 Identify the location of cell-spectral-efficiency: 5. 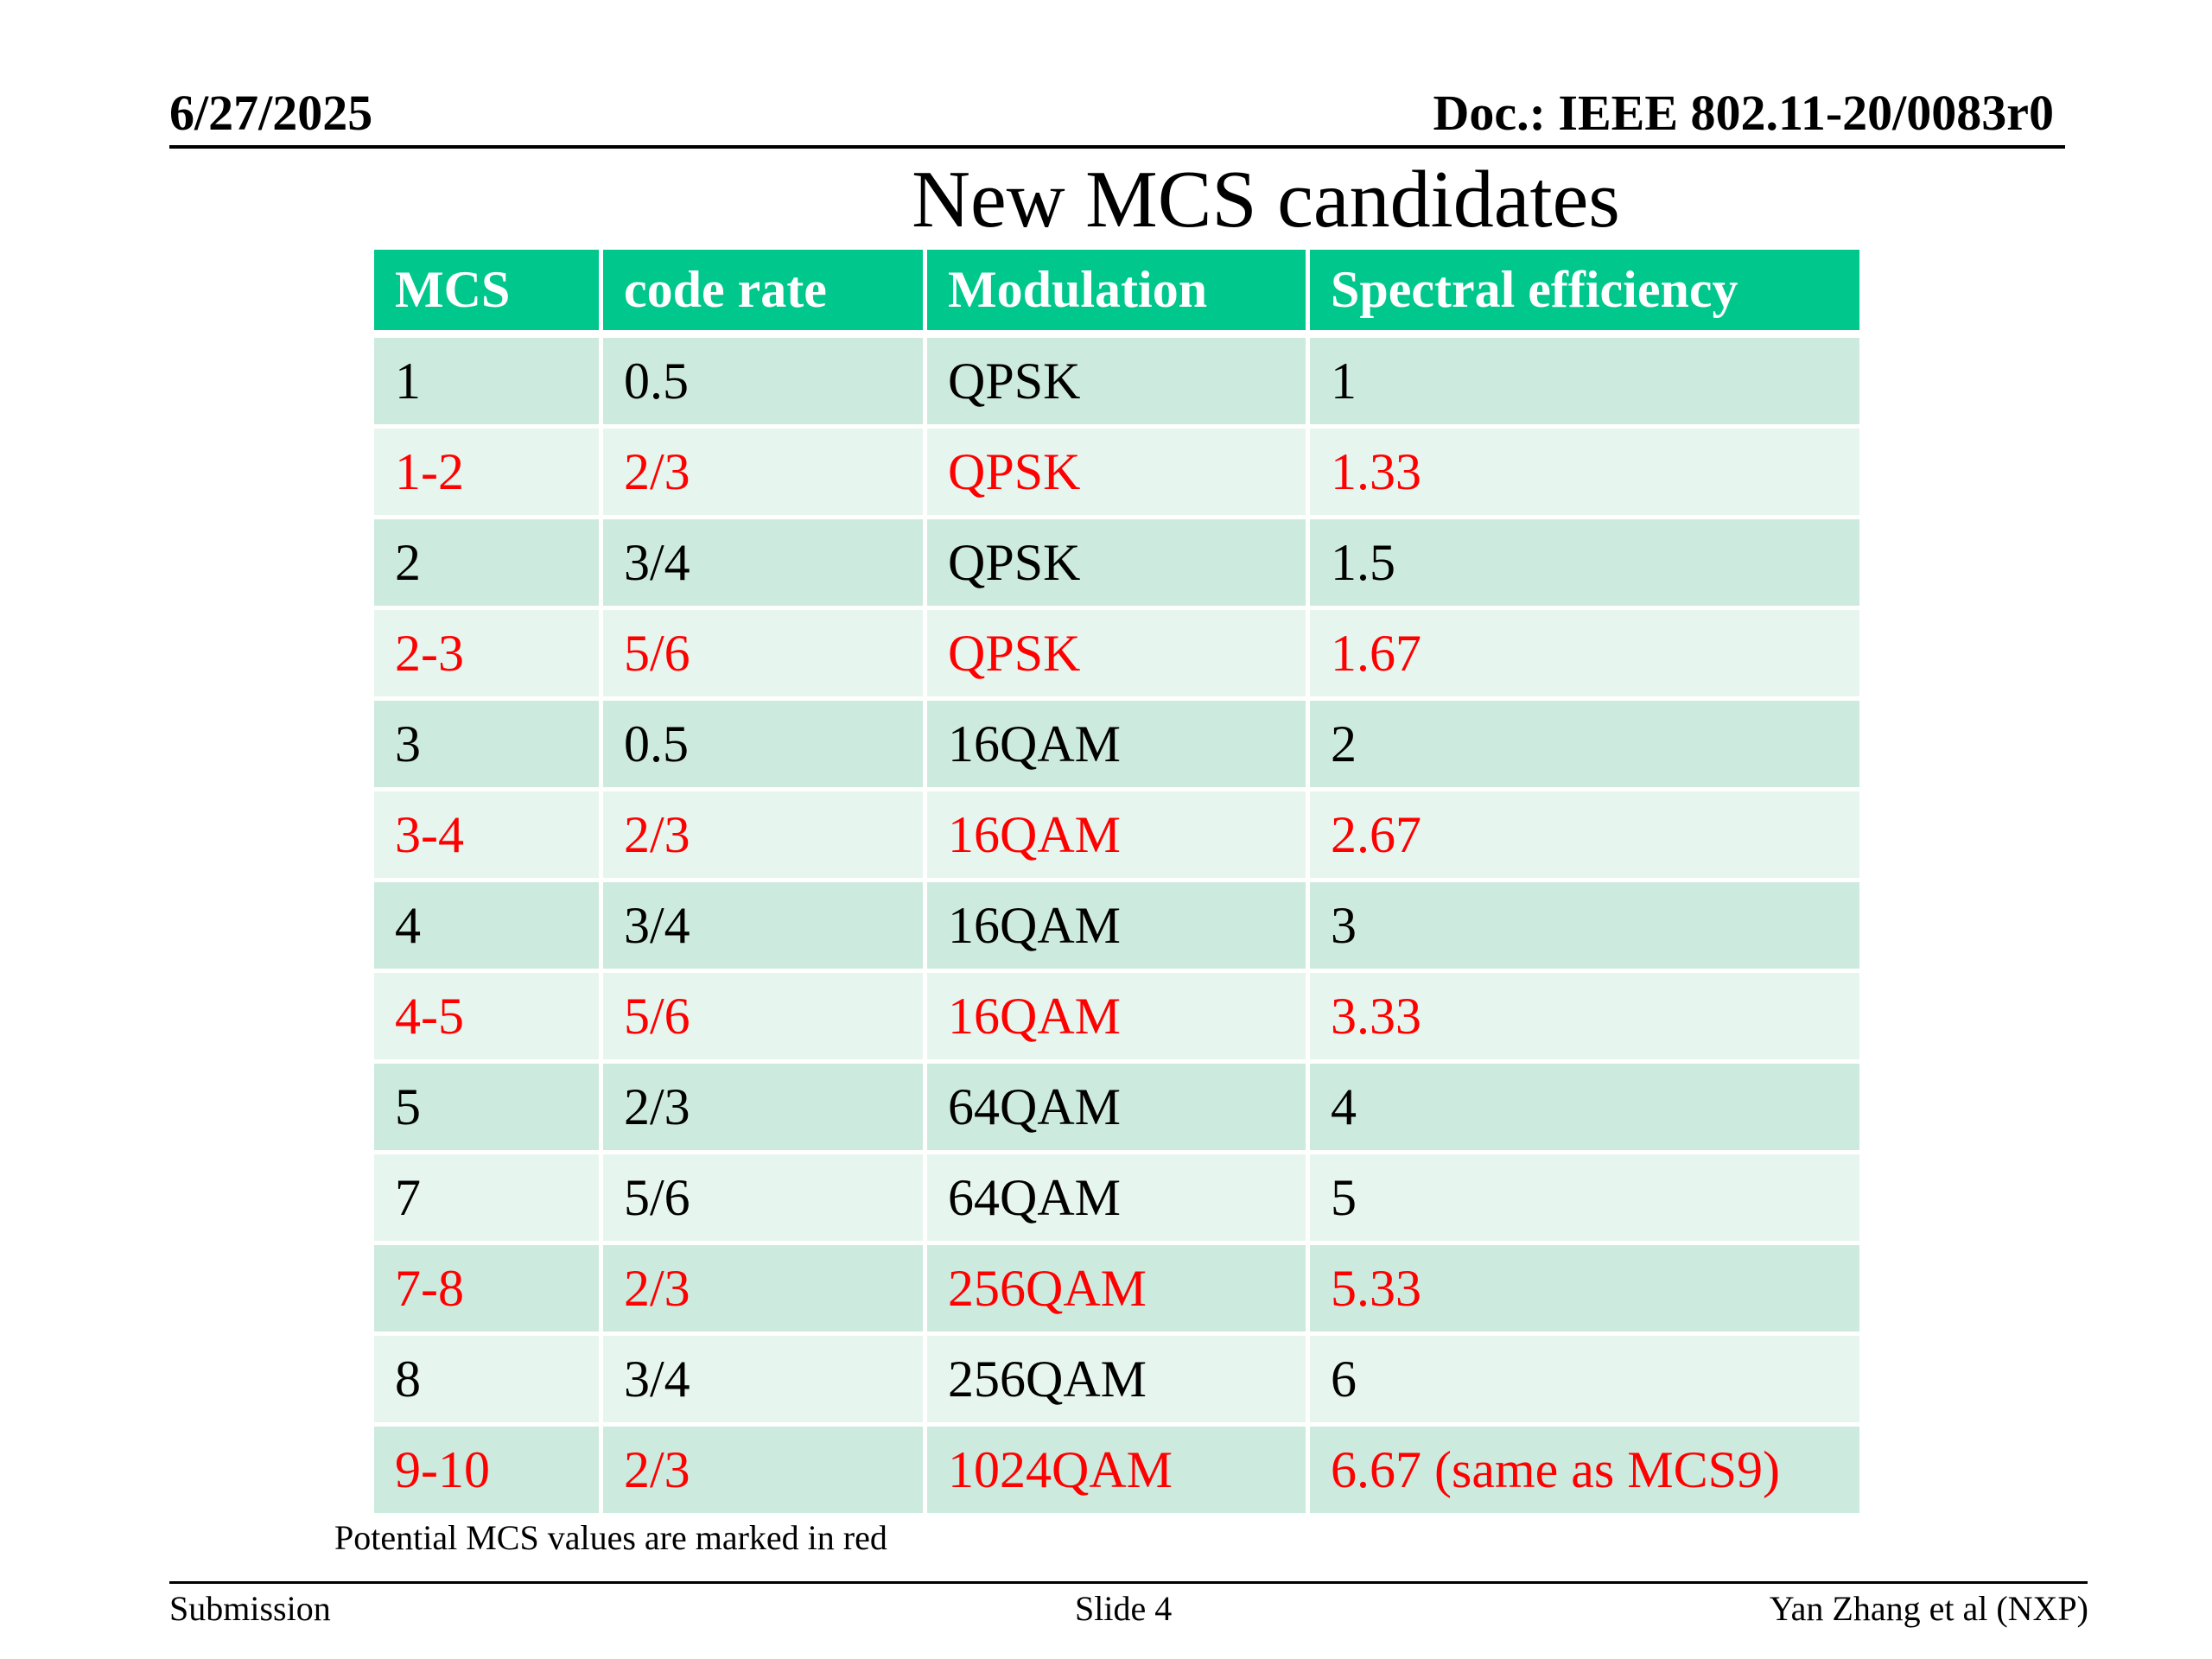
(1584, 1199).